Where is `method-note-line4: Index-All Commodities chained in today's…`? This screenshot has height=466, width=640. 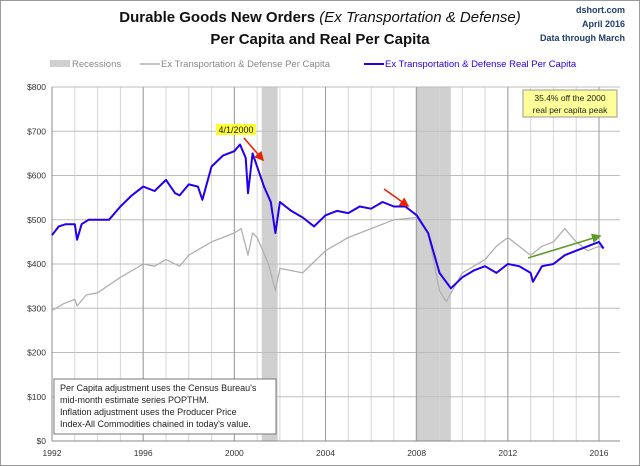
method-note-line4: Index-All Commodities chained in today's… is located at coordinates (155, 424).